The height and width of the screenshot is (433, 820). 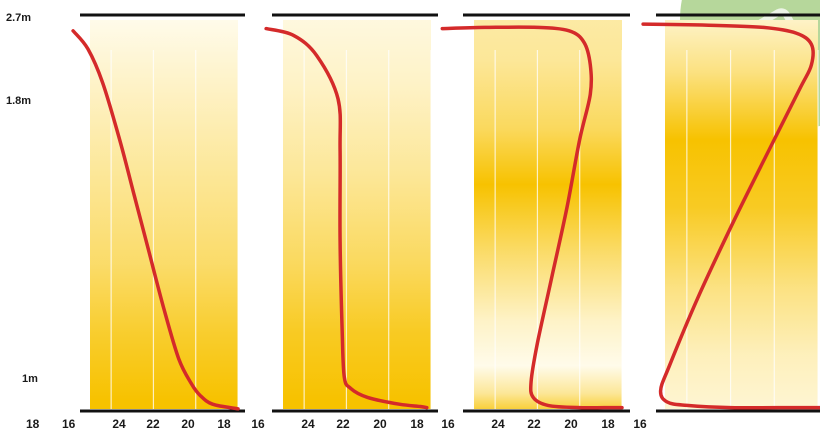 What do you see at coordinates (33, 424) in the screenshot?
I see `x-edge-label: 18` at bounding box center [33, 424].